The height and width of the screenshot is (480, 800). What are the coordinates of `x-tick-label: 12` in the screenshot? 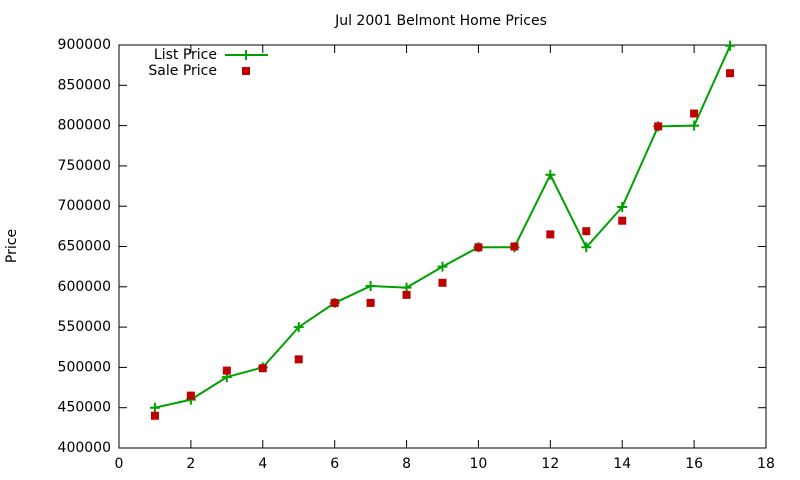 It's located at (550, 464).